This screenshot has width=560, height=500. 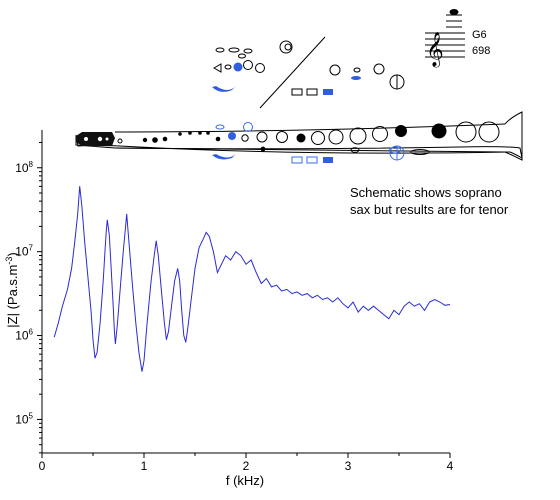 I want to click on caption-line-2: sax but results are for tenor, so click(x=429, y=209).